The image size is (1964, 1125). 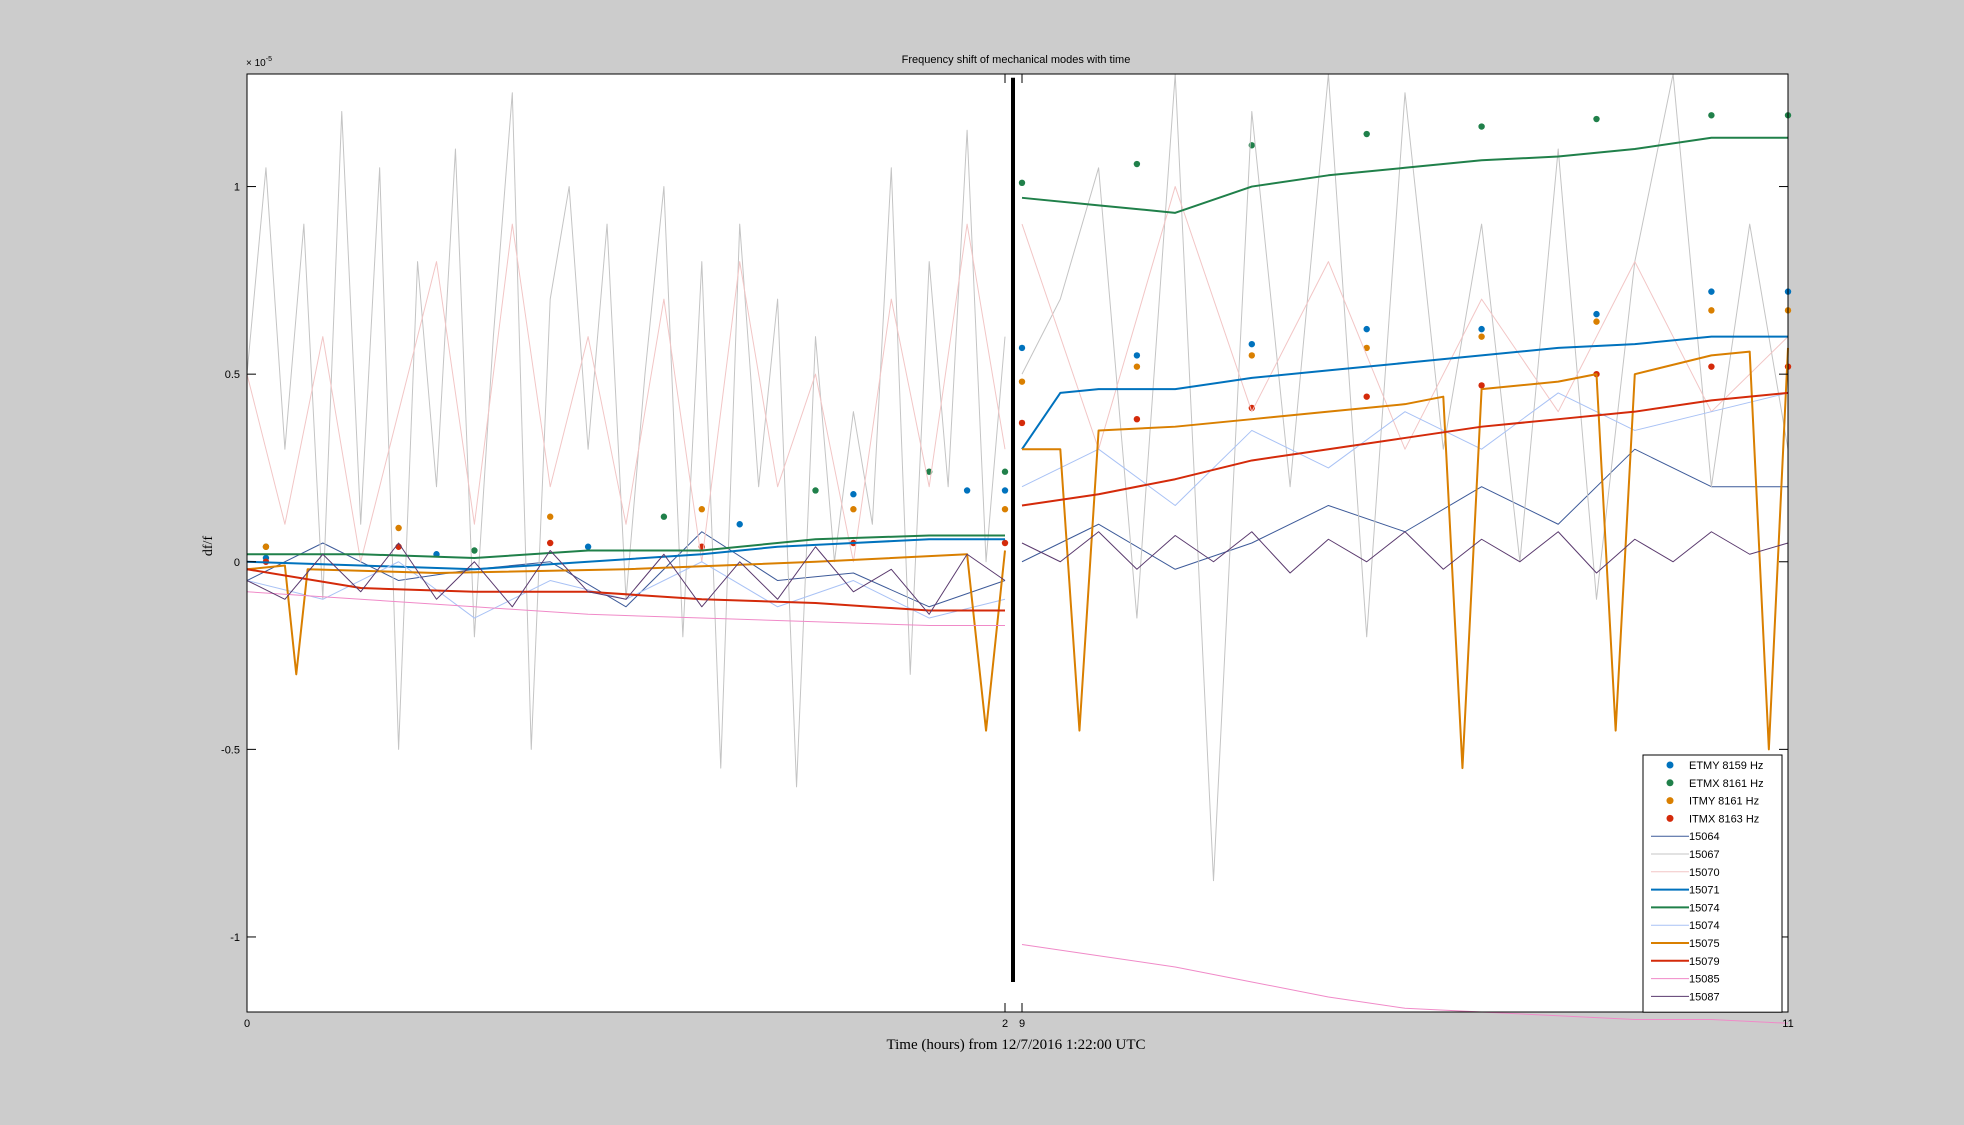 What do you see at coordinates (232, 375) in the screenshot?
I see `y-tick-label: 0.5` at bounding box center [232, 375].